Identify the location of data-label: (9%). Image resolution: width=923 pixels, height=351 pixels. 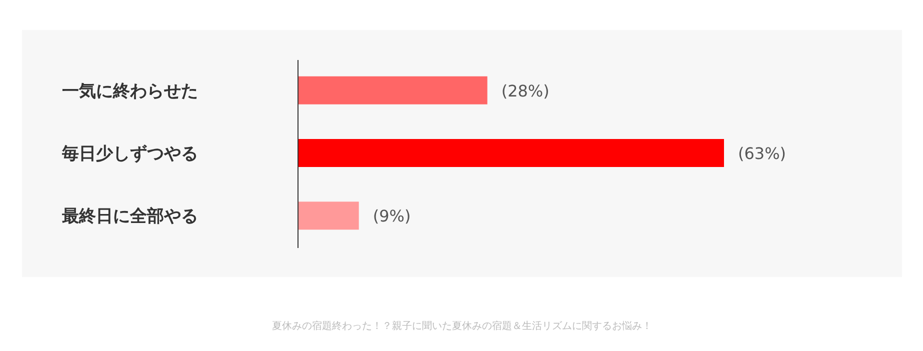
(391, 216).